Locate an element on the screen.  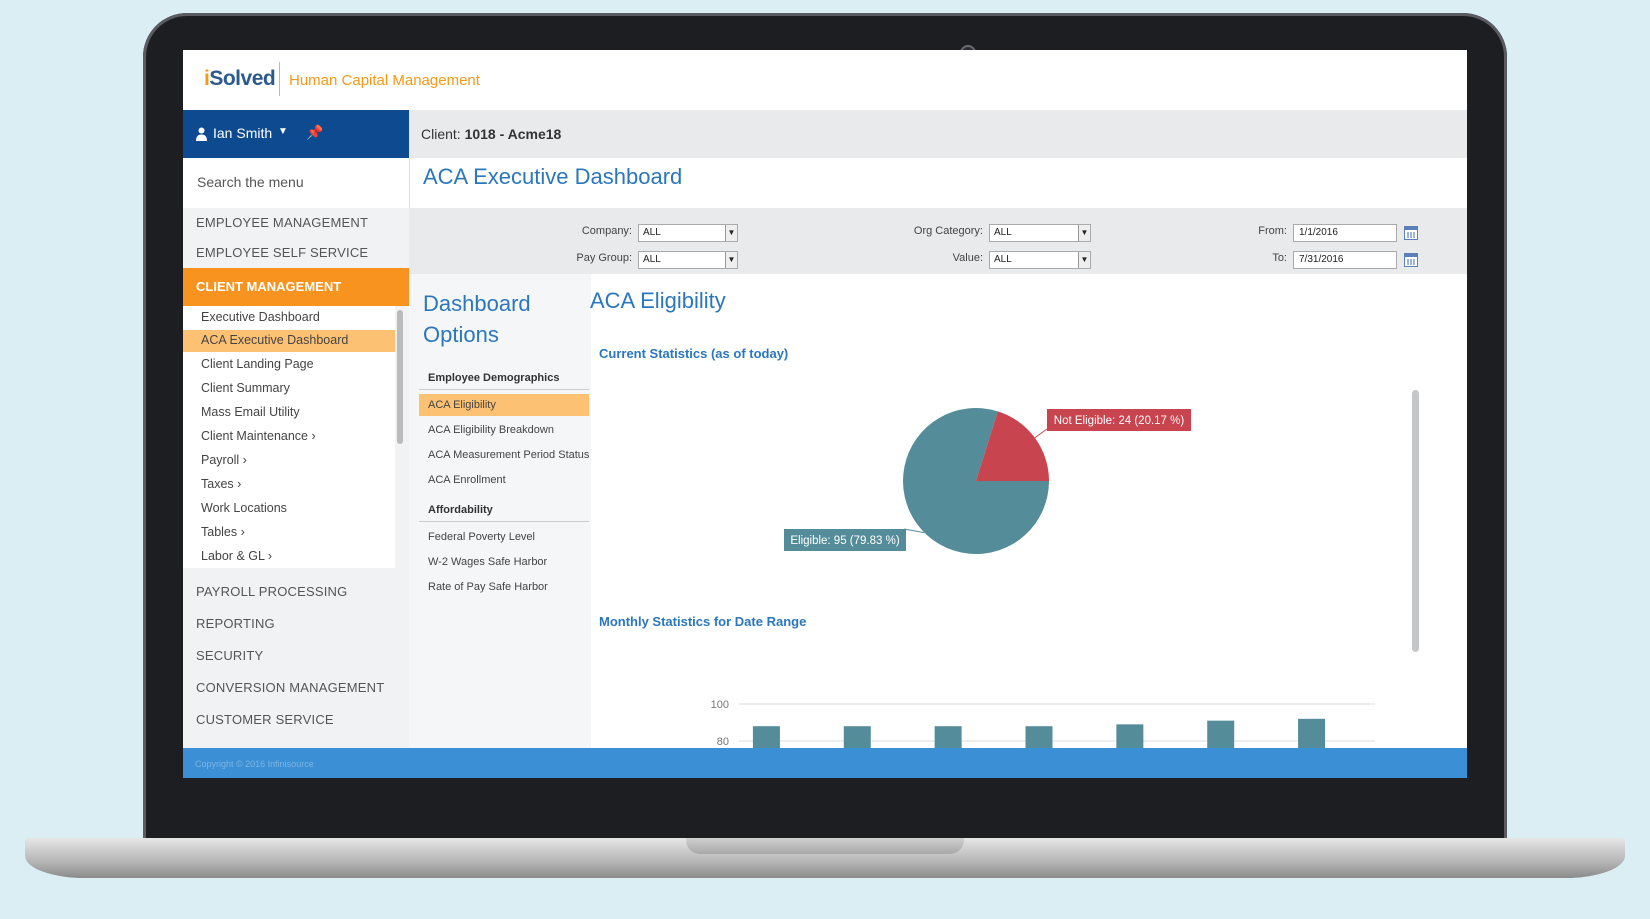
nav-section-reporting: REPORTING is located at coordinates (235, 623).